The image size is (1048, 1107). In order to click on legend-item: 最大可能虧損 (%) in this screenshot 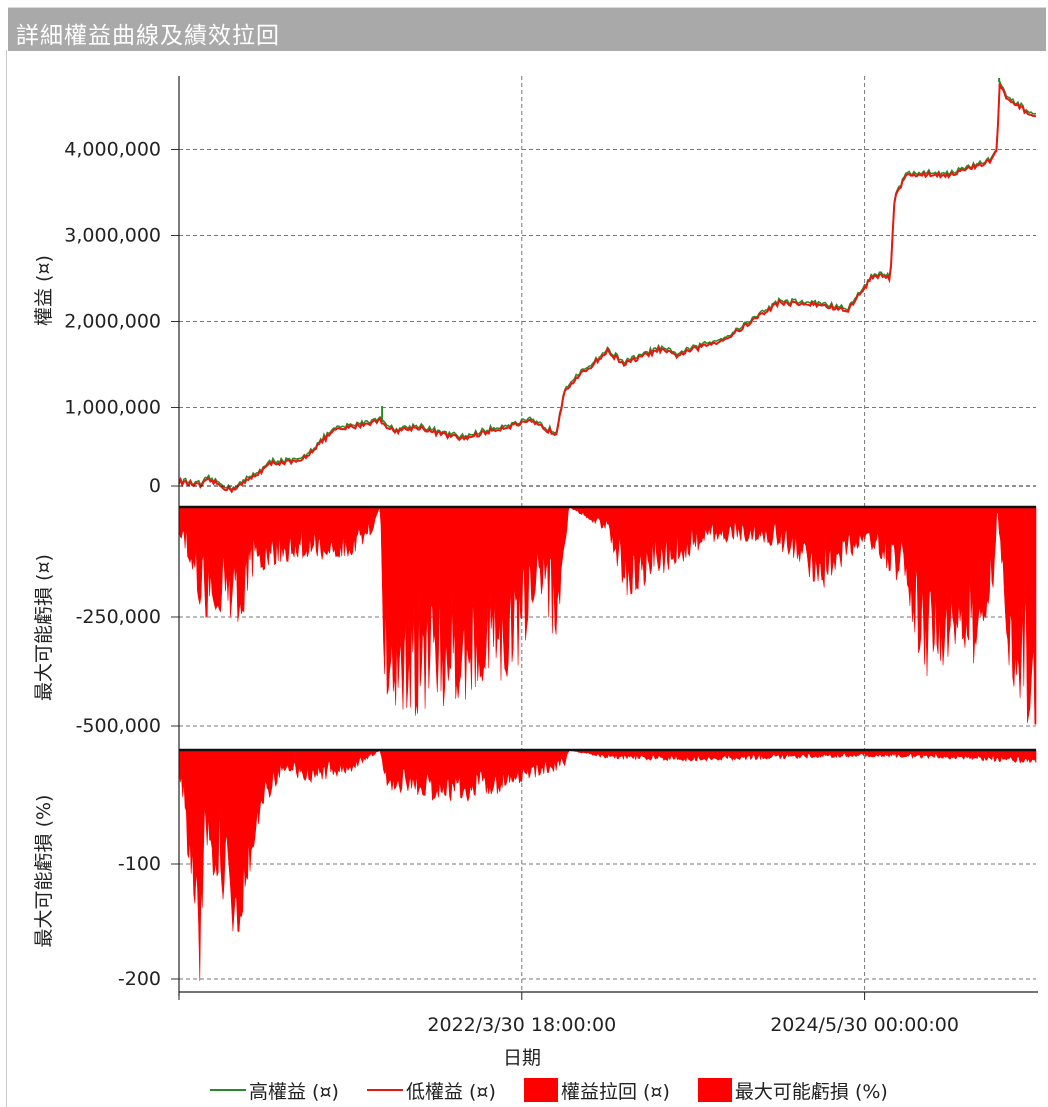, I will do `click(792, 1090)`.